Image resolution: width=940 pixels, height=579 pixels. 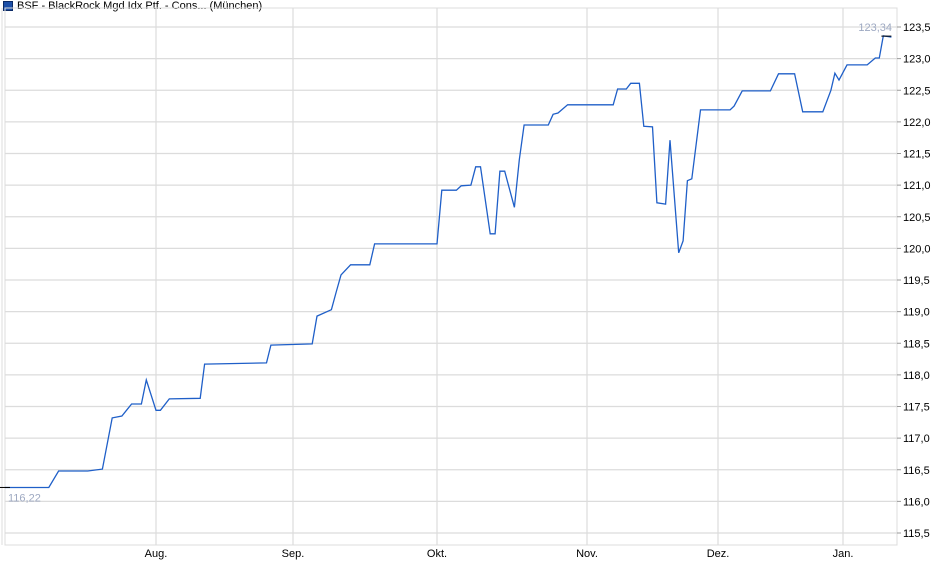 What do you see at coordinates (917, 186) in the screenshot?
I see `y-tick-label: 121,0` at bounding box center [917, 186].